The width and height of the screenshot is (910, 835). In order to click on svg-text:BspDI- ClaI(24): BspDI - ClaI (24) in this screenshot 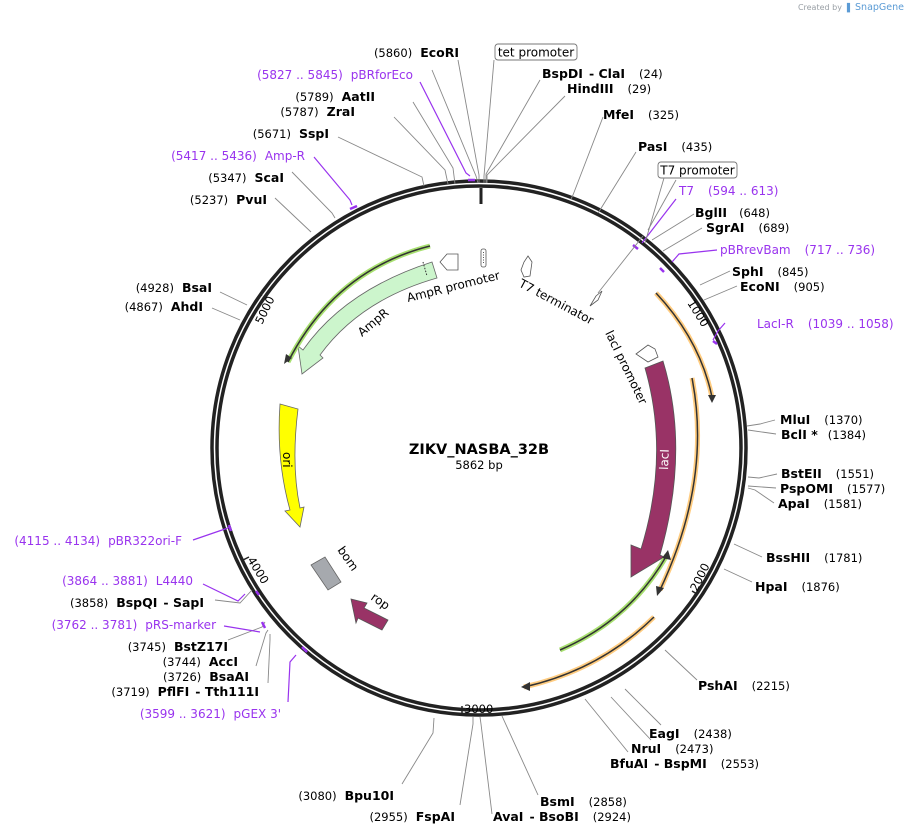, I will do `click(602, 73)`.